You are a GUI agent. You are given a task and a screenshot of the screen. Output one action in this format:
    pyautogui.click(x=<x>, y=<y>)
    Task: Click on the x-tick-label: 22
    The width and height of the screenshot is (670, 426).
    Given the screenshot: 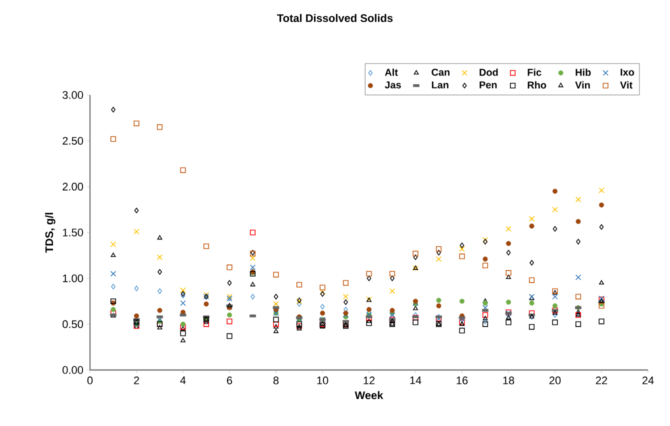 What is the action you would take?
    pyautogui.click(x=602, y=380)
    